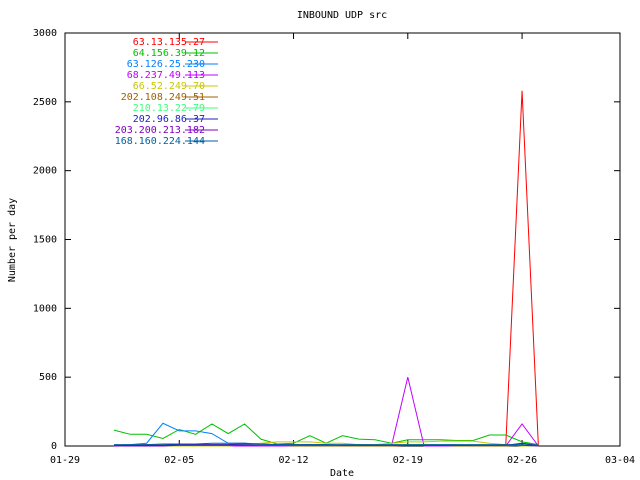  I want to click on legend-label: 66.52.249.70, so click(169, 86).